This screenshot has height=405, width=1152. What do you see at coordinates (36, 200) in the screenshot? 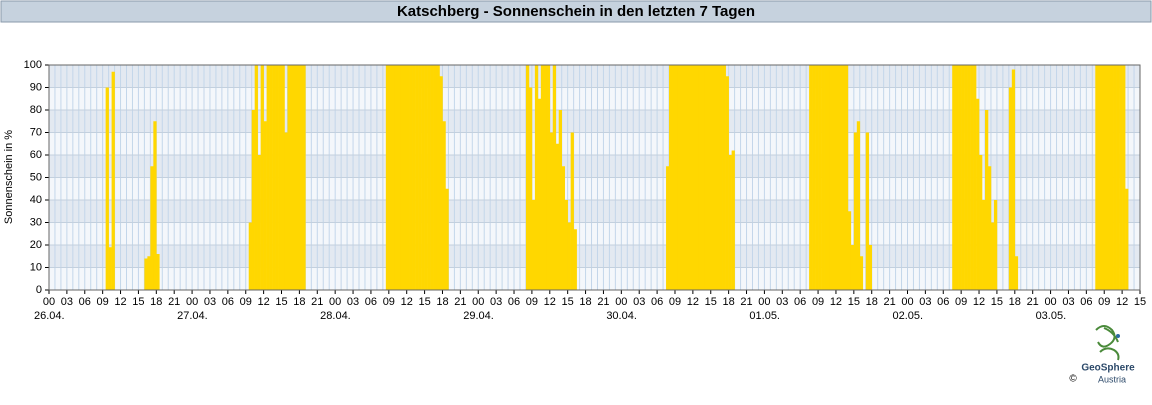
I see `y-tick-label: 40` at bounding box center [36, 200].